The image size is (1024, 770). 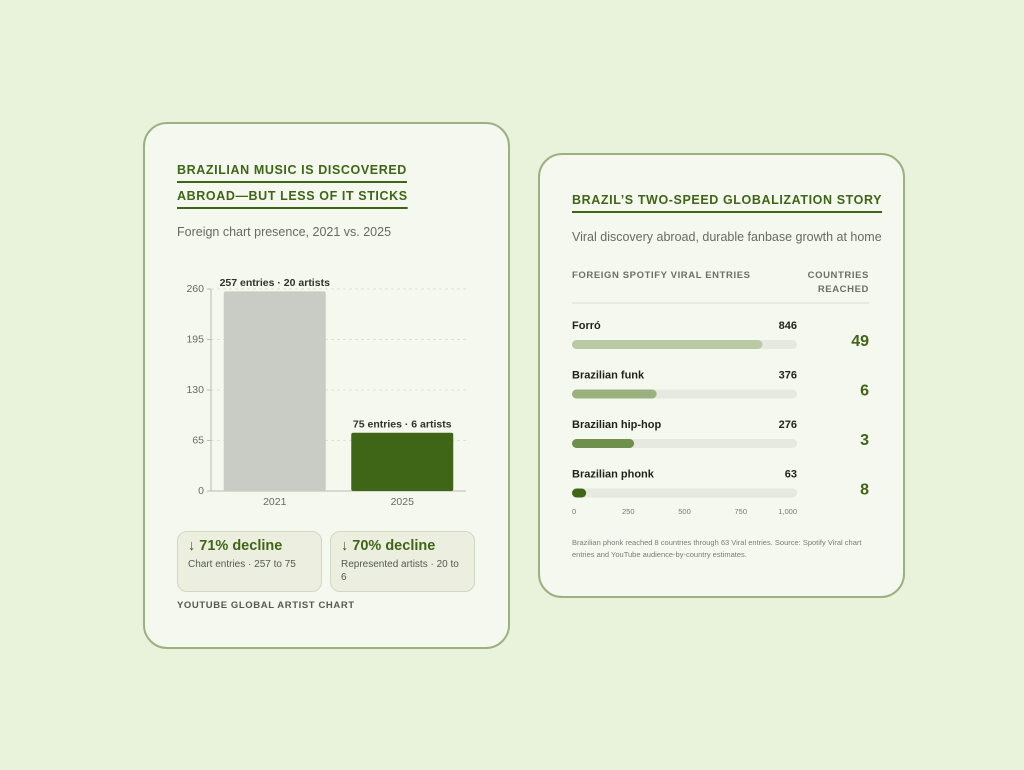 What do you see at coordinates (275, 502) in the screenshot?
I see `x-tick-label: 2021` at bounding box center [275, 502].